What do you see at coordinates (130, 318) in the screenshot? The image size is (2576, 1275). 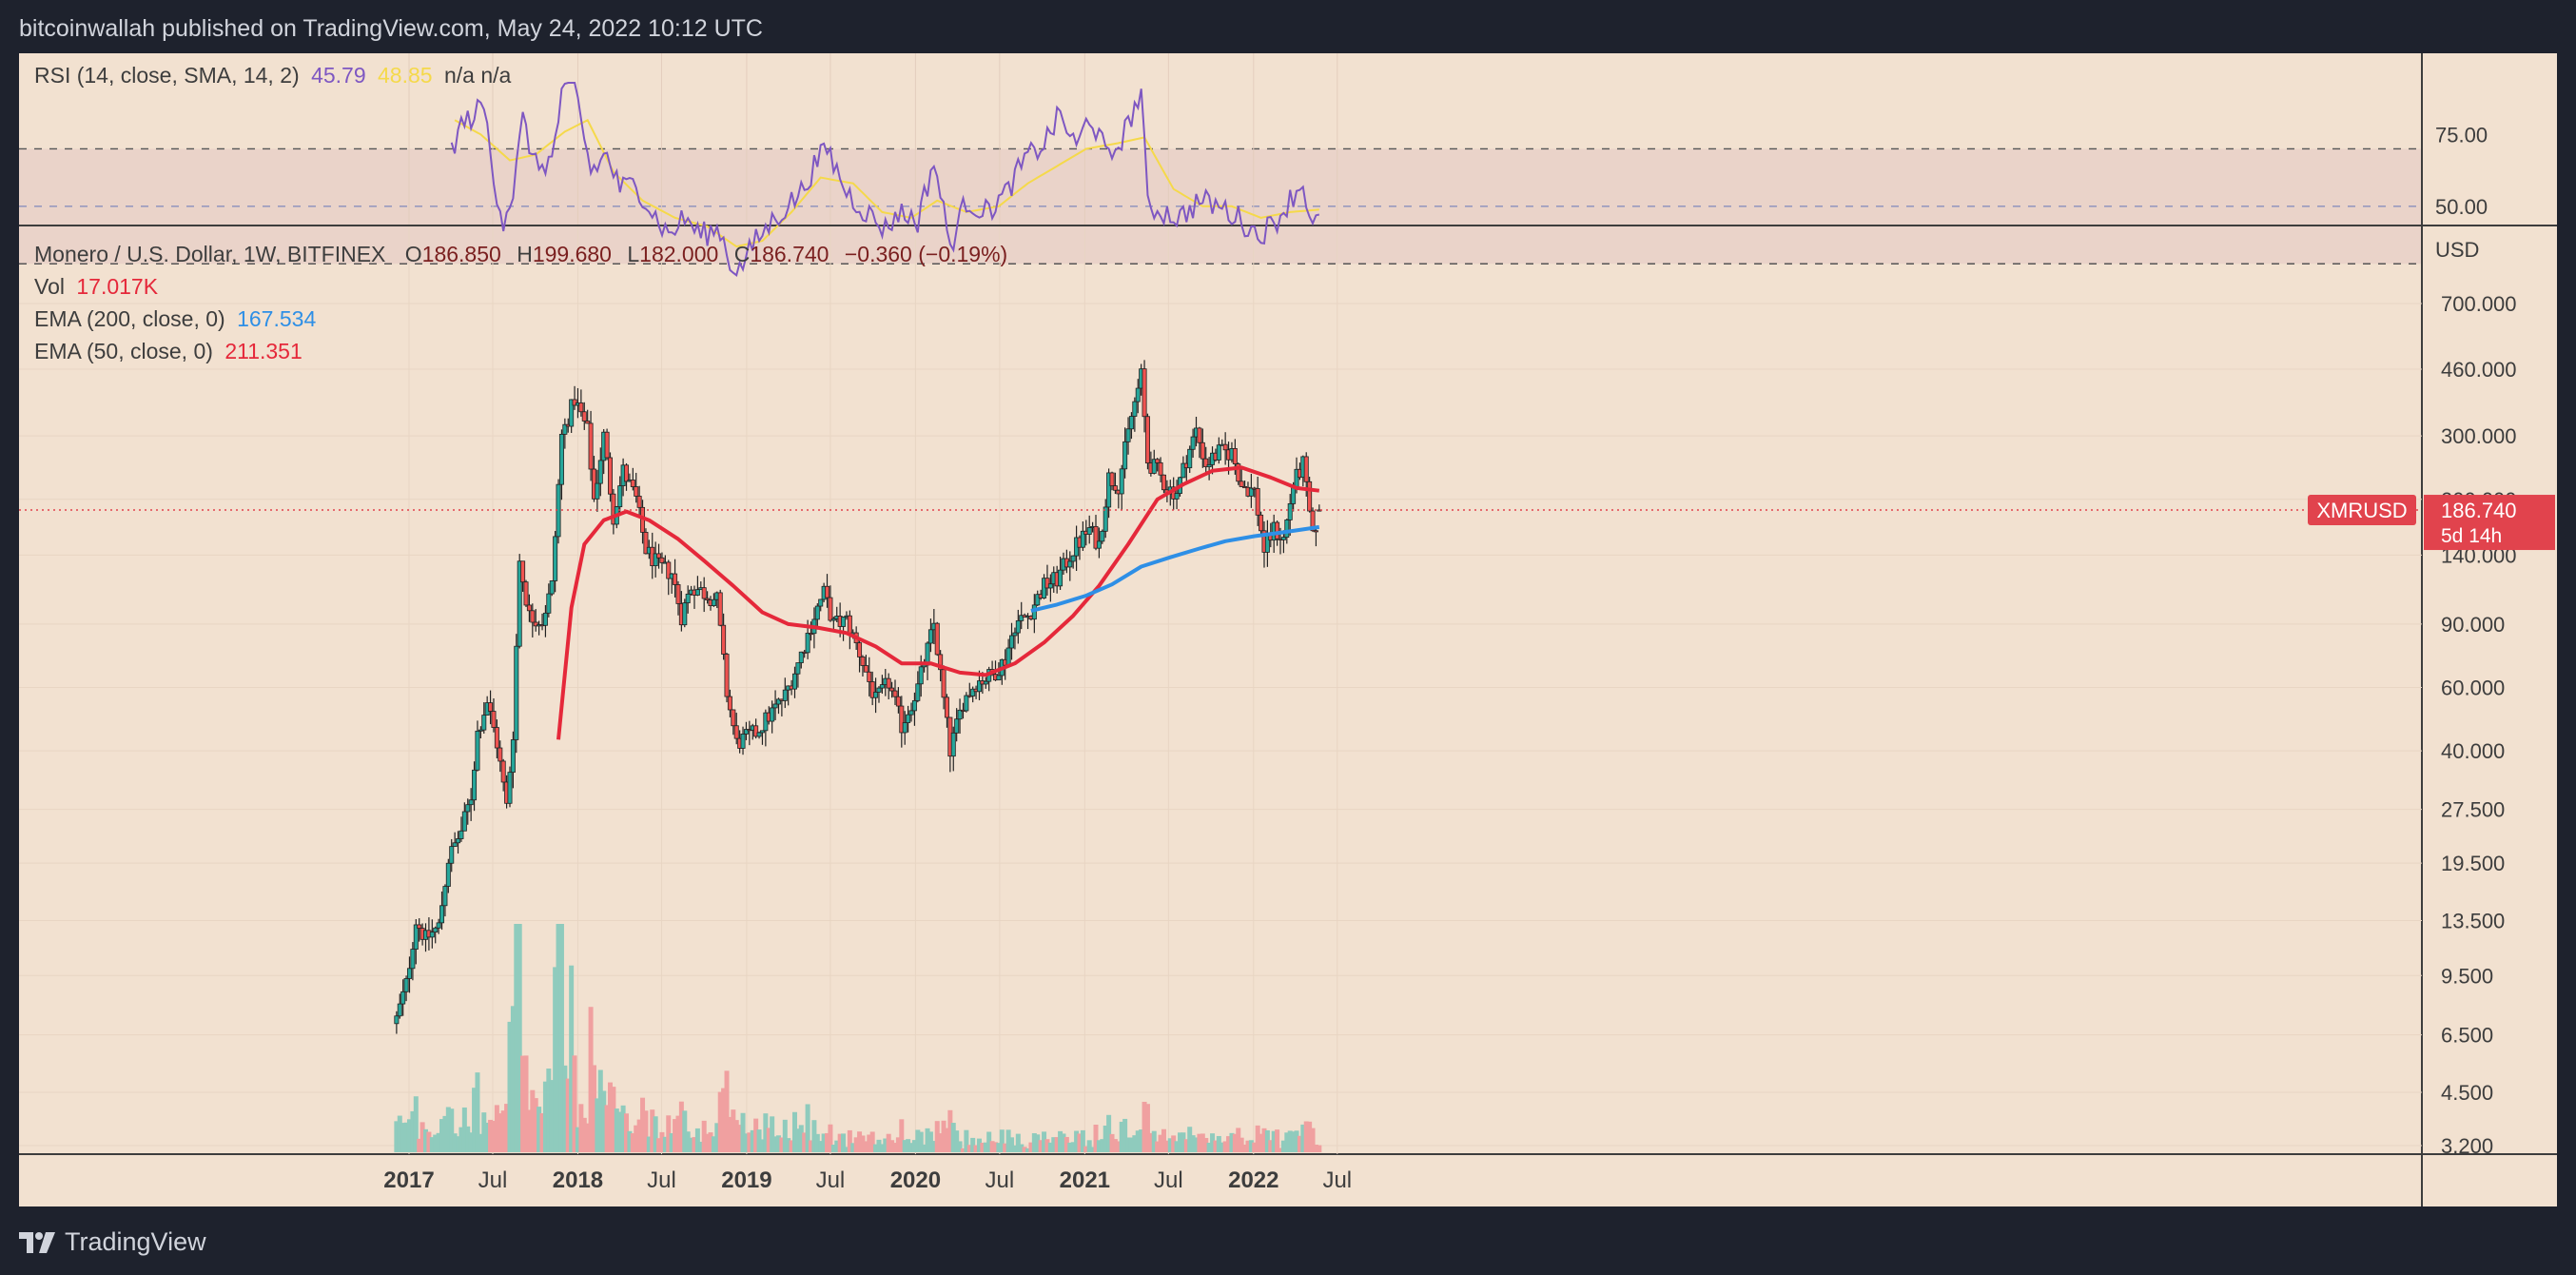 I see `ema200-label: EMA (200, close, 0)` at bounding box center [130, 318].